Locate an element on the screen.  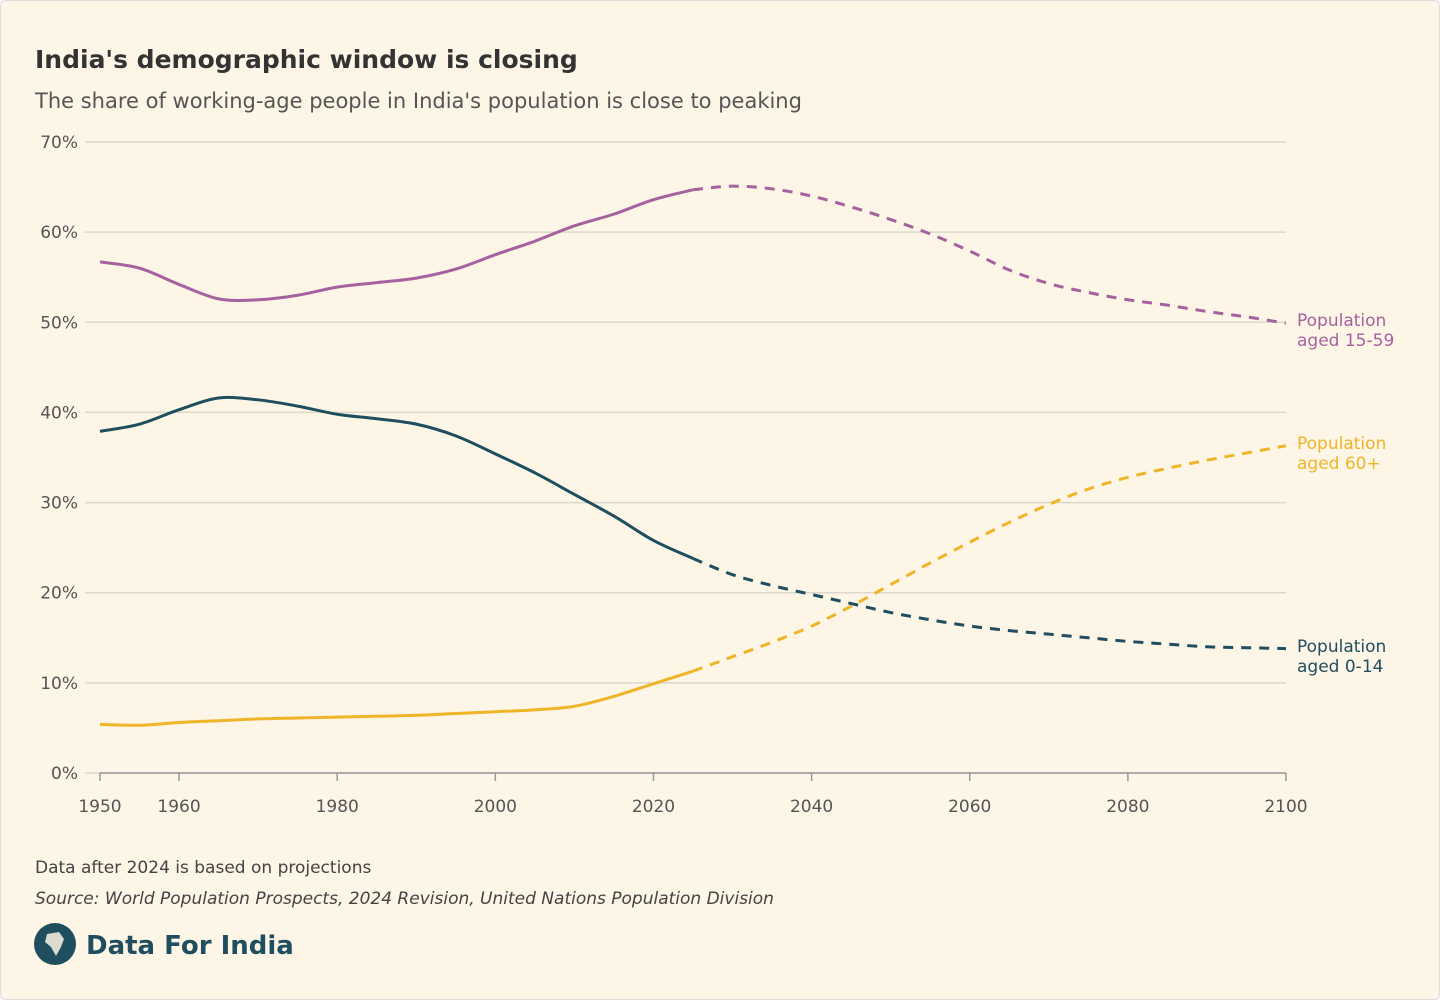
y-tick-label: 50% is located at coordinates (59, 323).